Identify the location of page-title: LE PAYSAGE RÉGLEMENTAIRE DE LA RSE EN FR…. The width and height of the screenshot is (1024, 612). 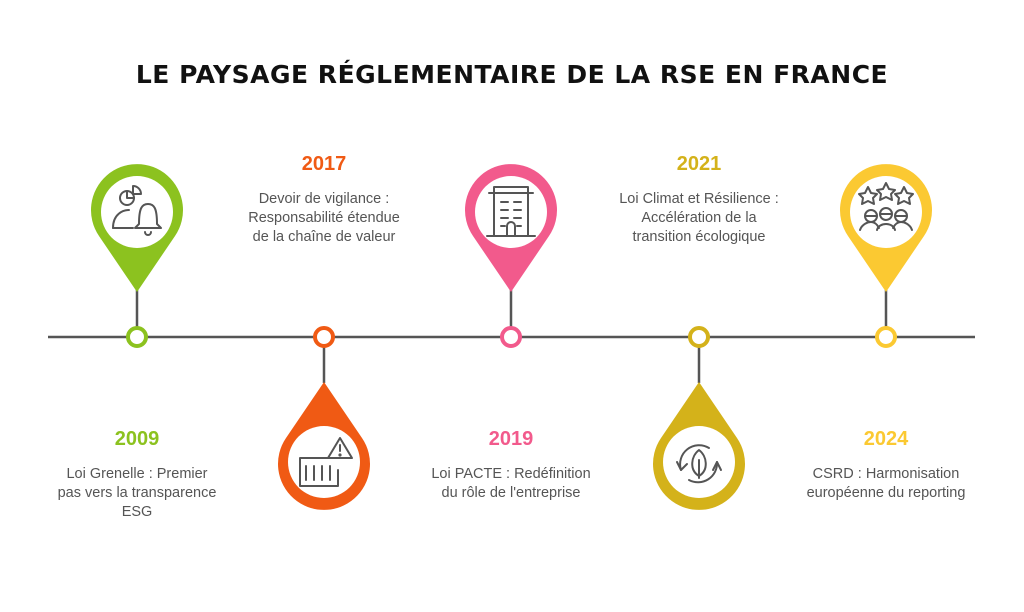
(512, 74).